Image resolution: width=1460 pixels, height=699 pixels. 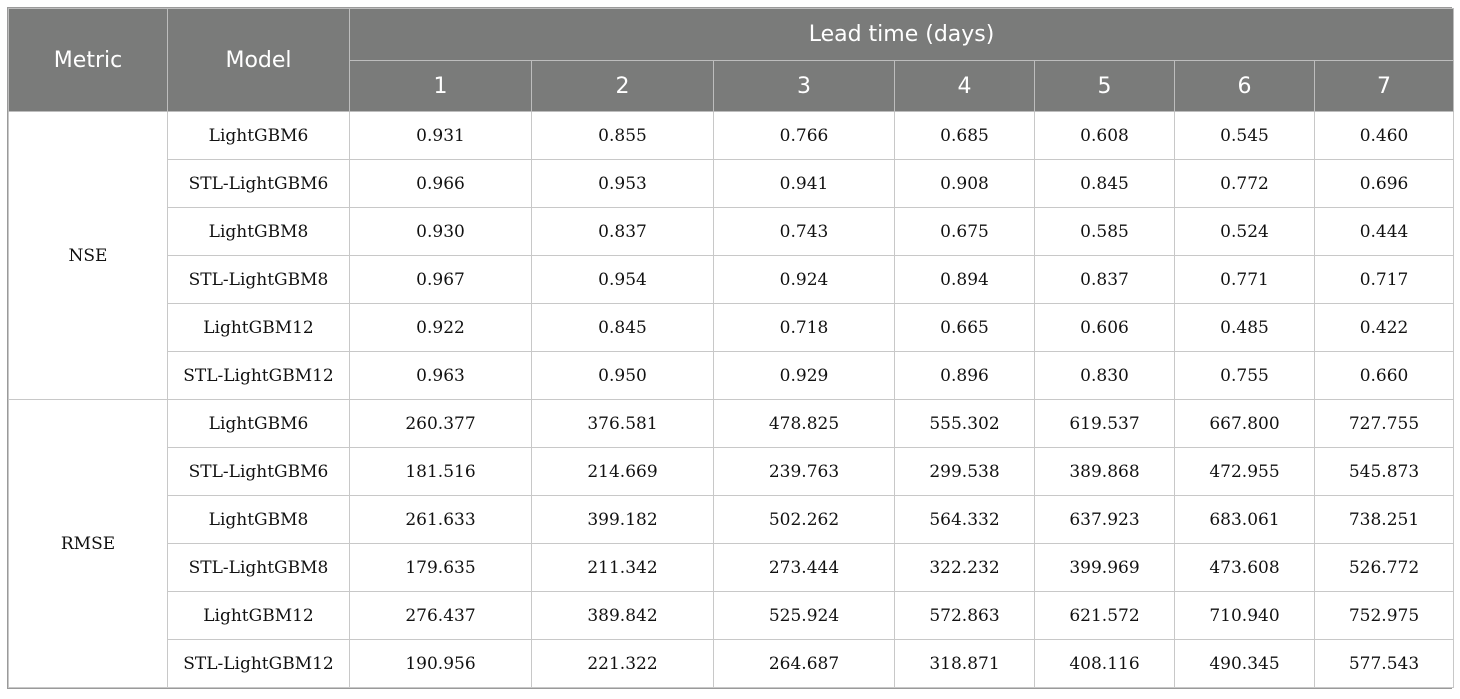 What do you see at coordinates (1244, 471) in the screenshot?
I see `value-cell: 472.955` at bounding box center [1244, 471].